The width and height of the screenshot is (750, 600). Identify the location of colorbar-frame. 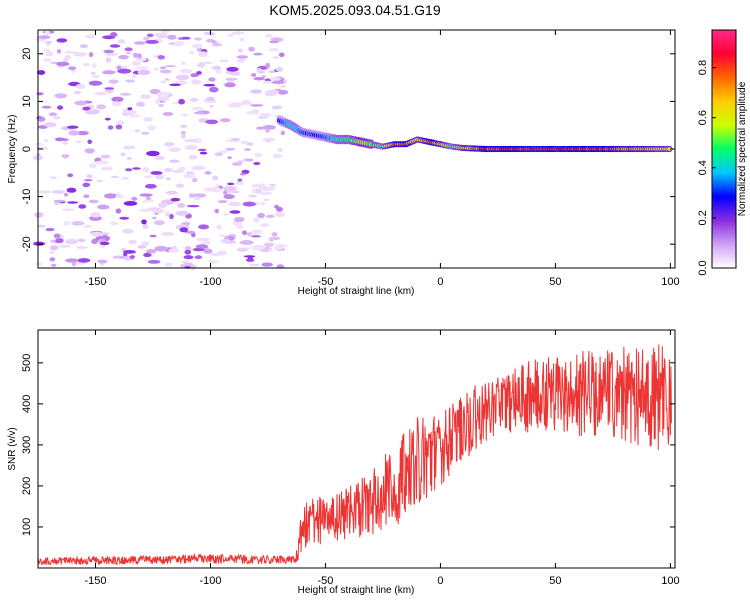
(724, 149).